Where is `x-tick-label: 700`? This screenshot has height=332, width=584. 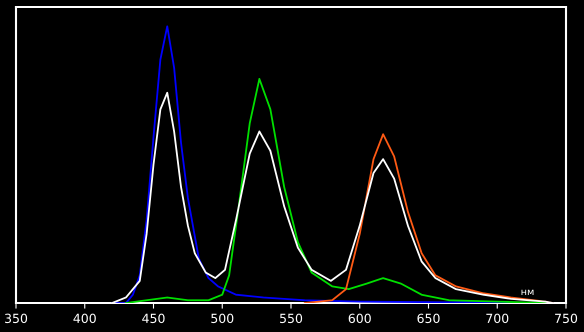
x-tick-label: 700 is located at coordinates (497, 319).